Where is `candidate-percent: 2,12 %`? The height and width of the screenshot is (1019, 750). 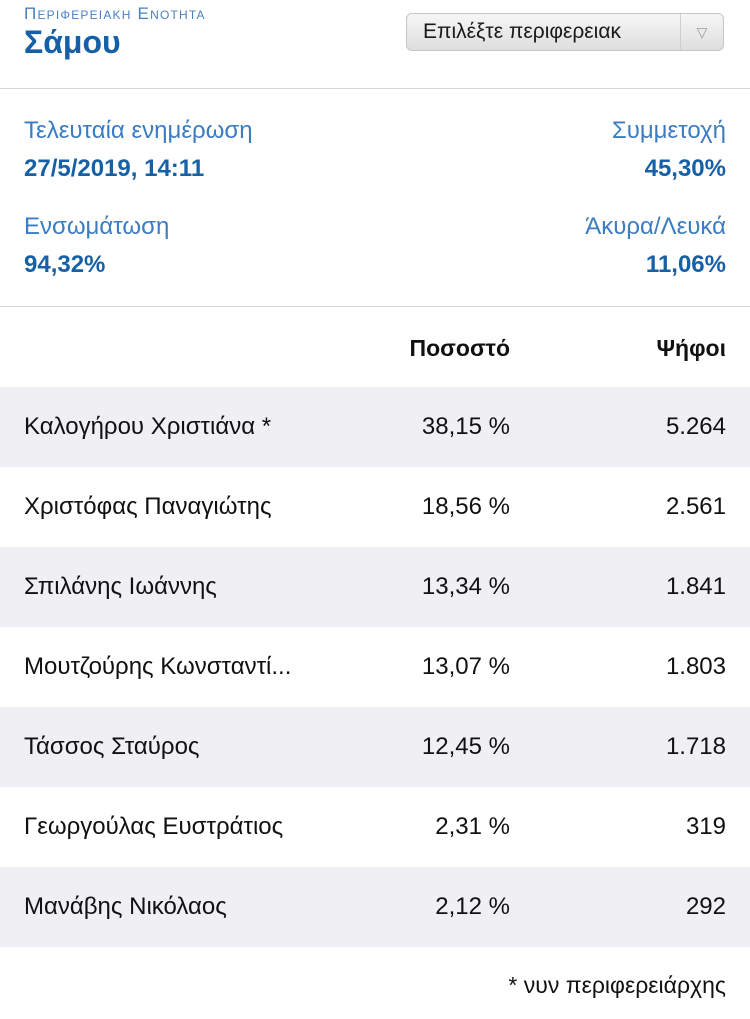 candidate-percent: 2,12 % is located at coordinates (472, 906).